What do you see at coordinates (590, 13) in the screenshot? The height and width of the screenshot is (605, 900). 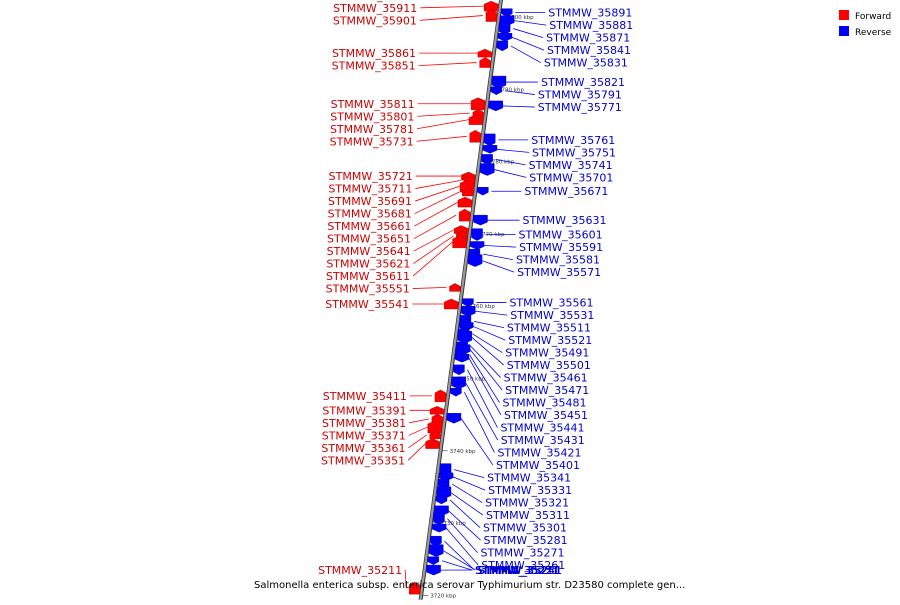 I see `reverse-gene-label: STMMW_35891` at bounding box center [590, 13].